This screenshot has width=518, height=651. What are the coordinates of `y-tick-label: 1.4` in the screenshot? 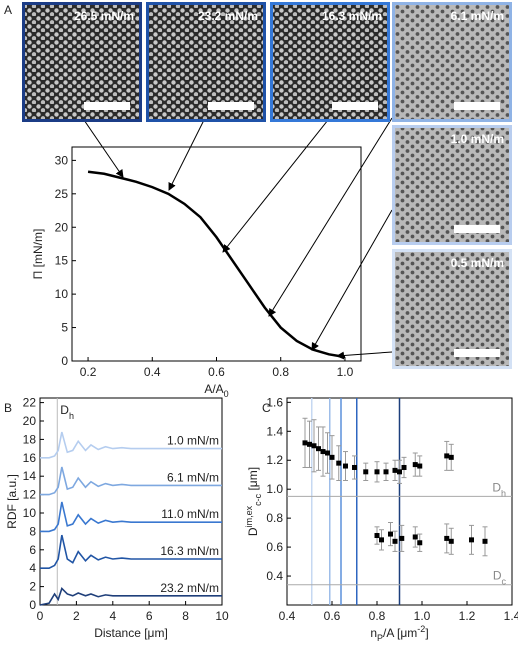 It's located at (274, 431).